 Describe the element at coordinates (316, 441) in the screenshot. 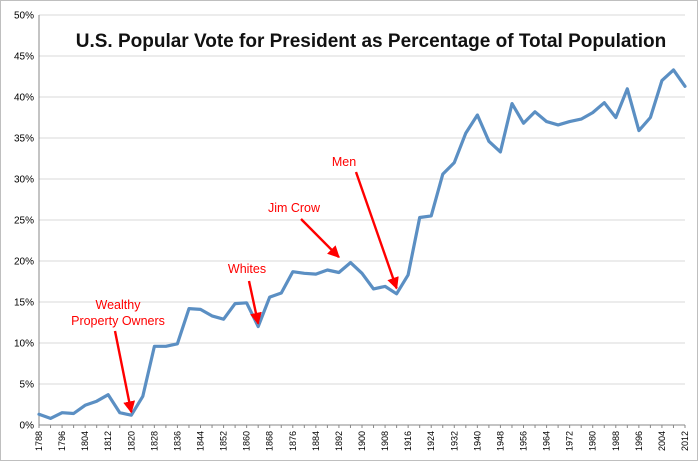

I see `x-tick-label: 1884` at that location.